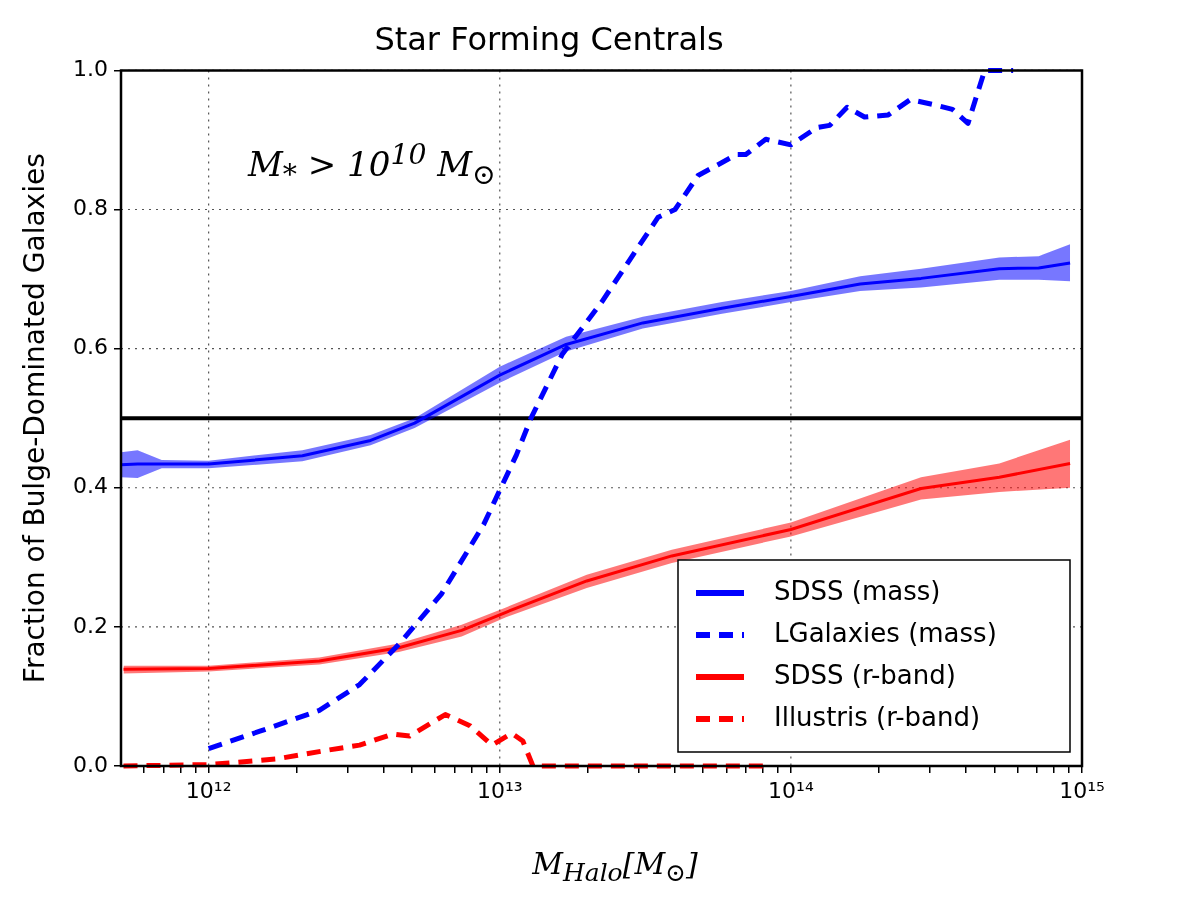  I want to click on legend-label: SDSS (mass), so click(857, 590).